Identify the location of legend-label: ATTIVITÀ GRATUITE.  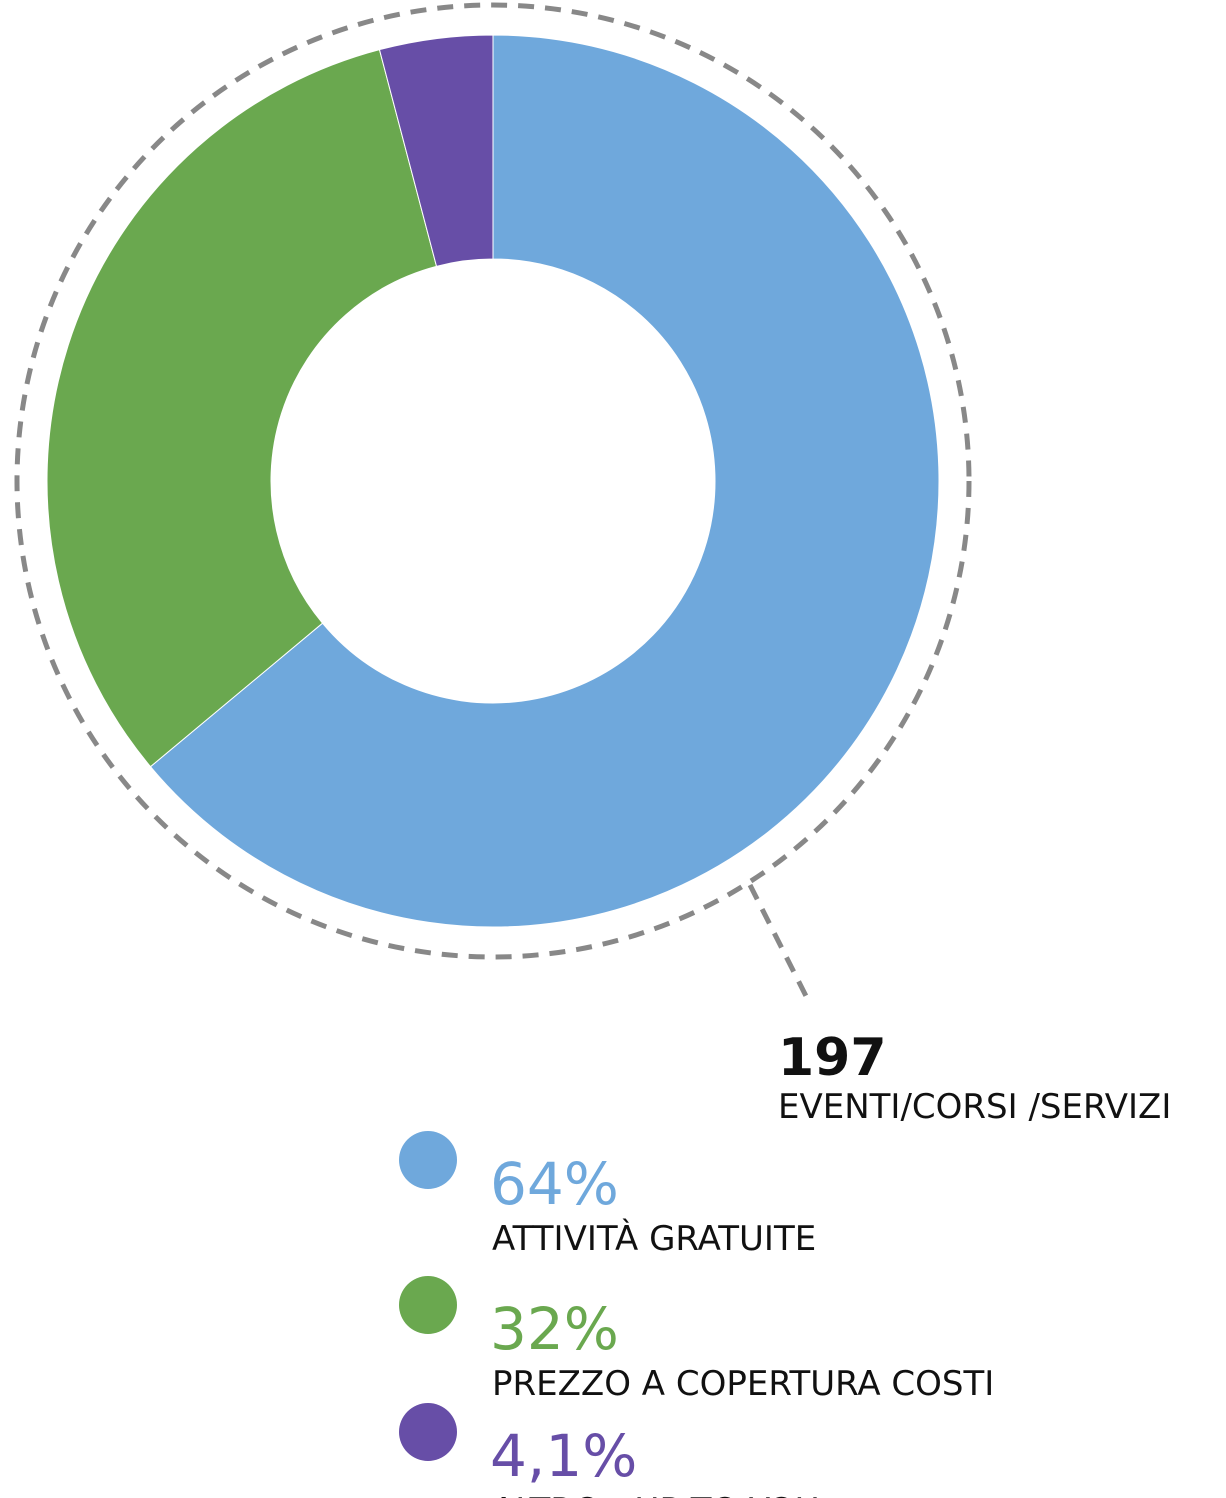
(654, 1238).